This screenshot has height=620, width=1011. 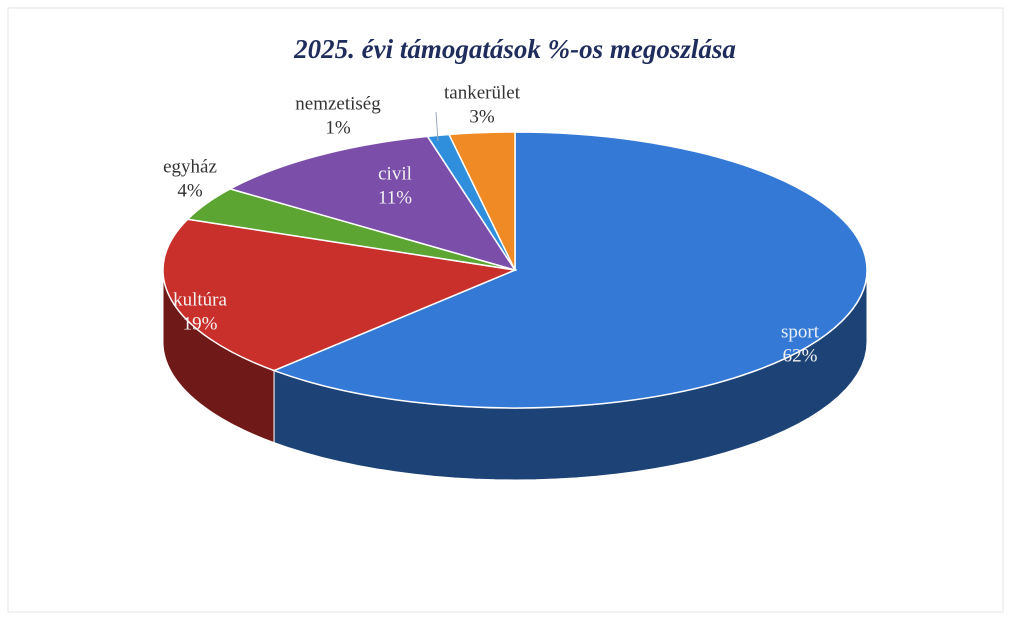 What do you see at coordinates (482, 116) in the screenshot?
I see `data-label-value: 3%` at bounding box center [482, 116].